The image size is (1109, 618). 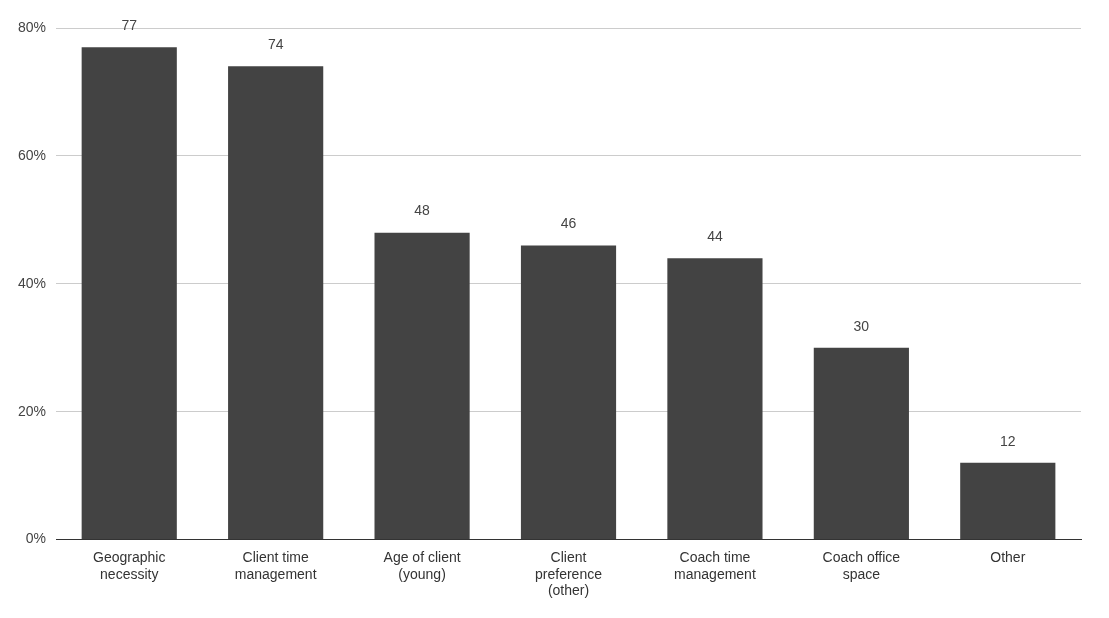 What do you see at coordinates (129, 565) in the screenshot?
I see `x-tick-label: Geographic necessity` at bounding box center [129, 565].